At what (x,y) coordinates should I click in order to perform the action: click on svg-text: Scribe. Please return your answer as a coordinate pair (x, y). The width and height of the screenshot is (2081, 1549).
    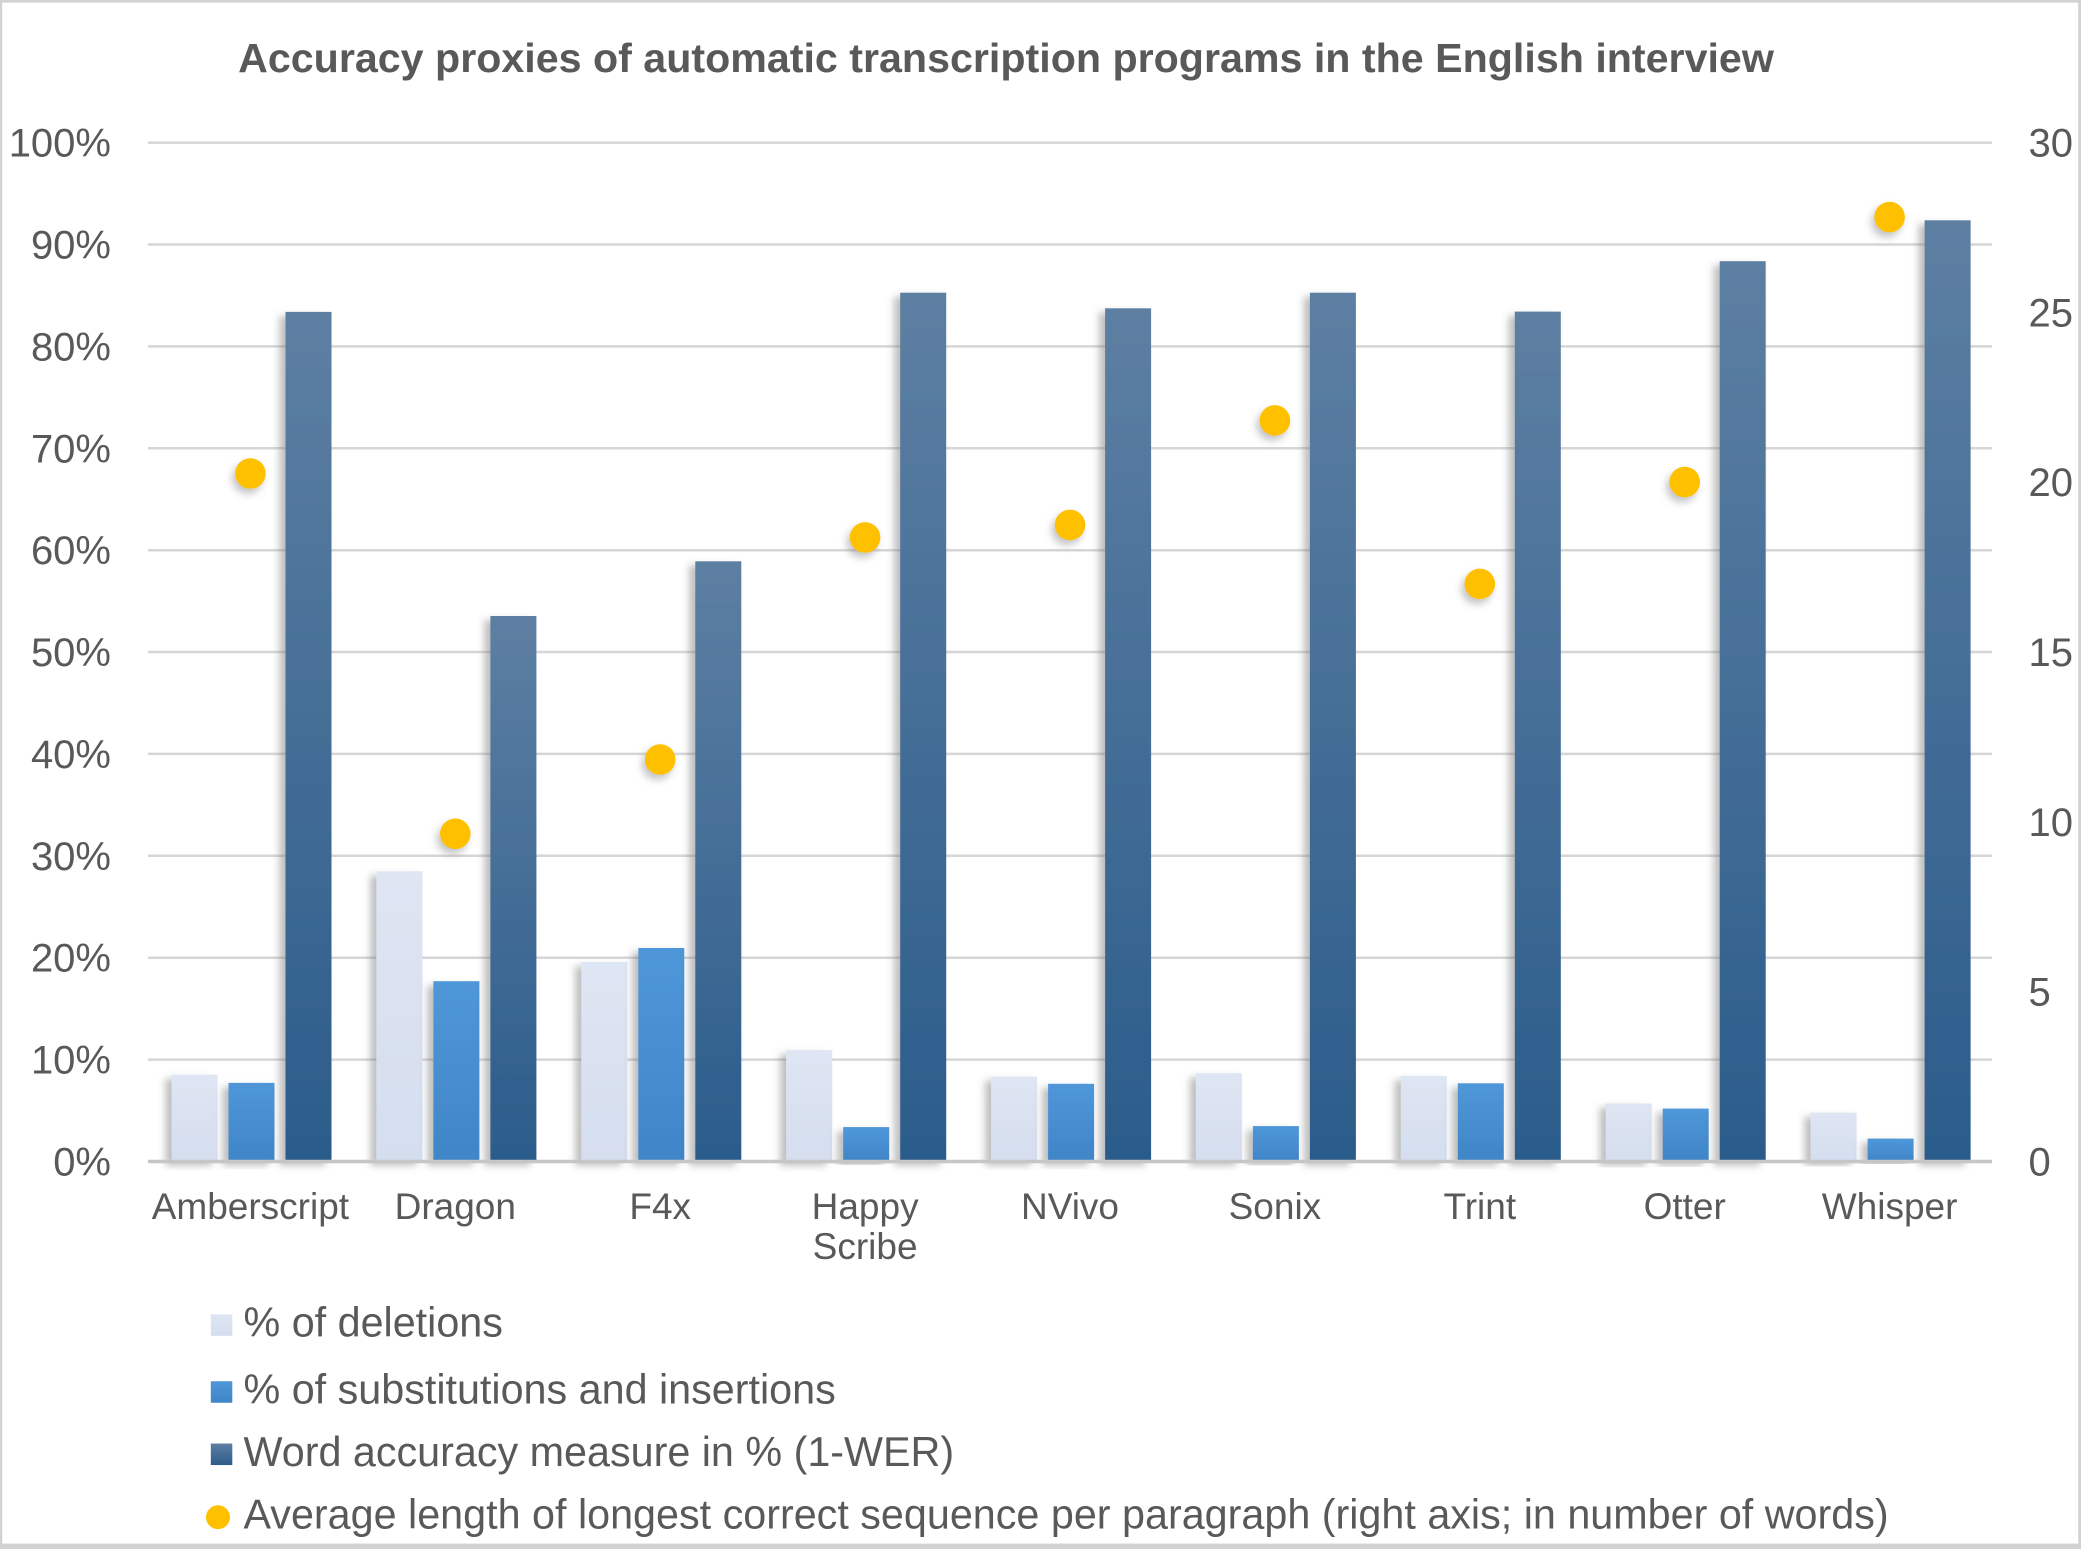
    Looking at the image, I should click on (865, 1246).